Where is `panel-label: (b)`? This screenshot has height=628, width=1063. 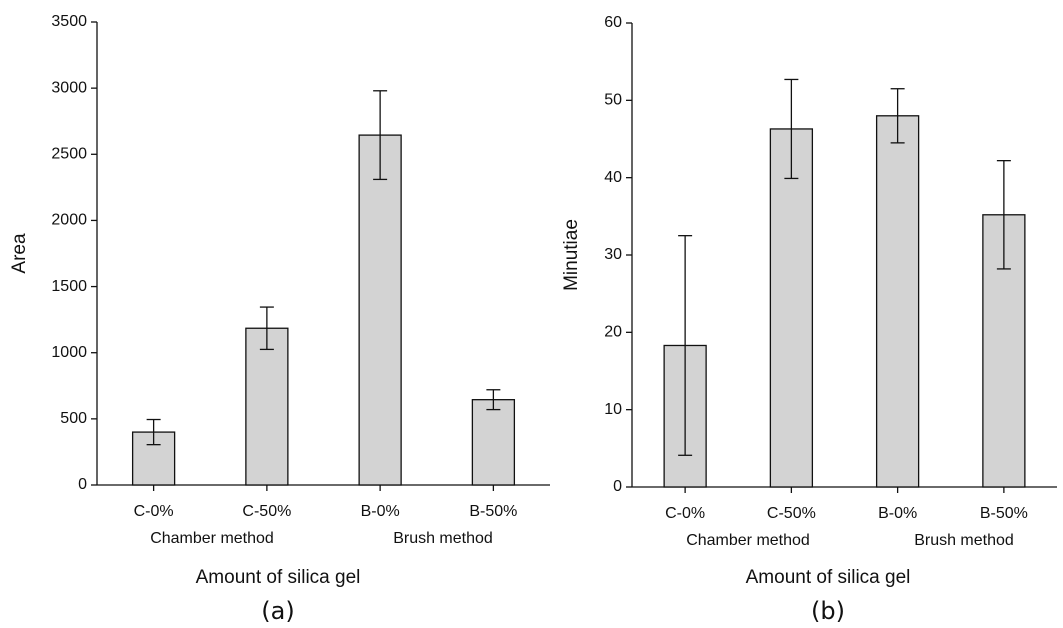
panel-label: (b) is located at coordinates (828, 611).